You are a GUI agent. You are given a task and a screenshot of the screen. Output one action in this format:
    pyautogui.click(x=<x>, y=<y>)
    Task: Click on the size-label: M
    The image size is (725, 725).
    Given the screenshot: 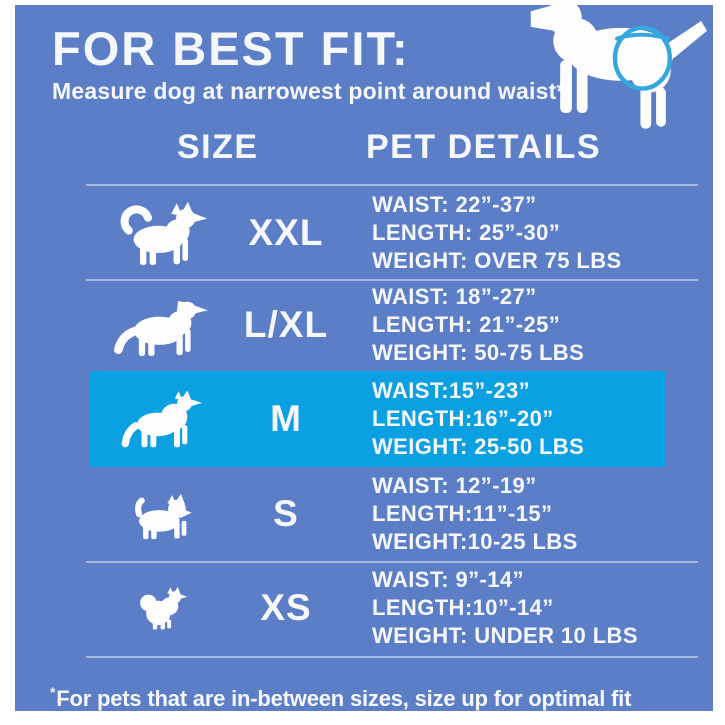 What is the action you would take?
    pyautogui.click(x=286, y=418)
    